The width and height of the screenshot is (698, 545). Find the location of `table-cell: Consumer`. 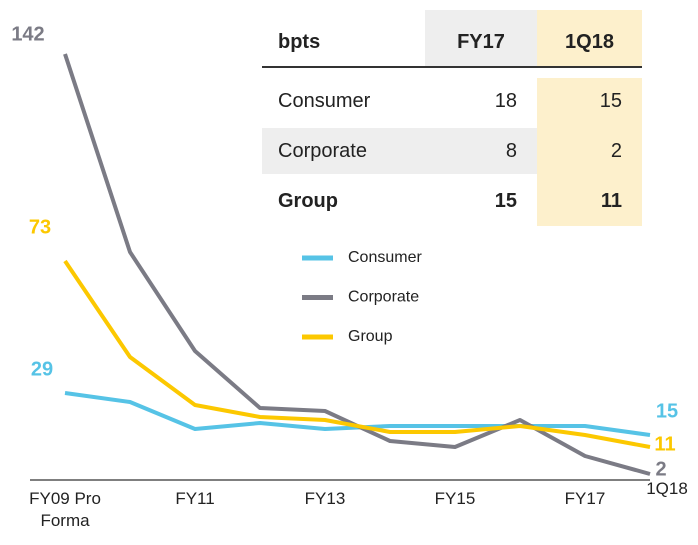

table-cell: Consumer is located at coordinates (324, 100).